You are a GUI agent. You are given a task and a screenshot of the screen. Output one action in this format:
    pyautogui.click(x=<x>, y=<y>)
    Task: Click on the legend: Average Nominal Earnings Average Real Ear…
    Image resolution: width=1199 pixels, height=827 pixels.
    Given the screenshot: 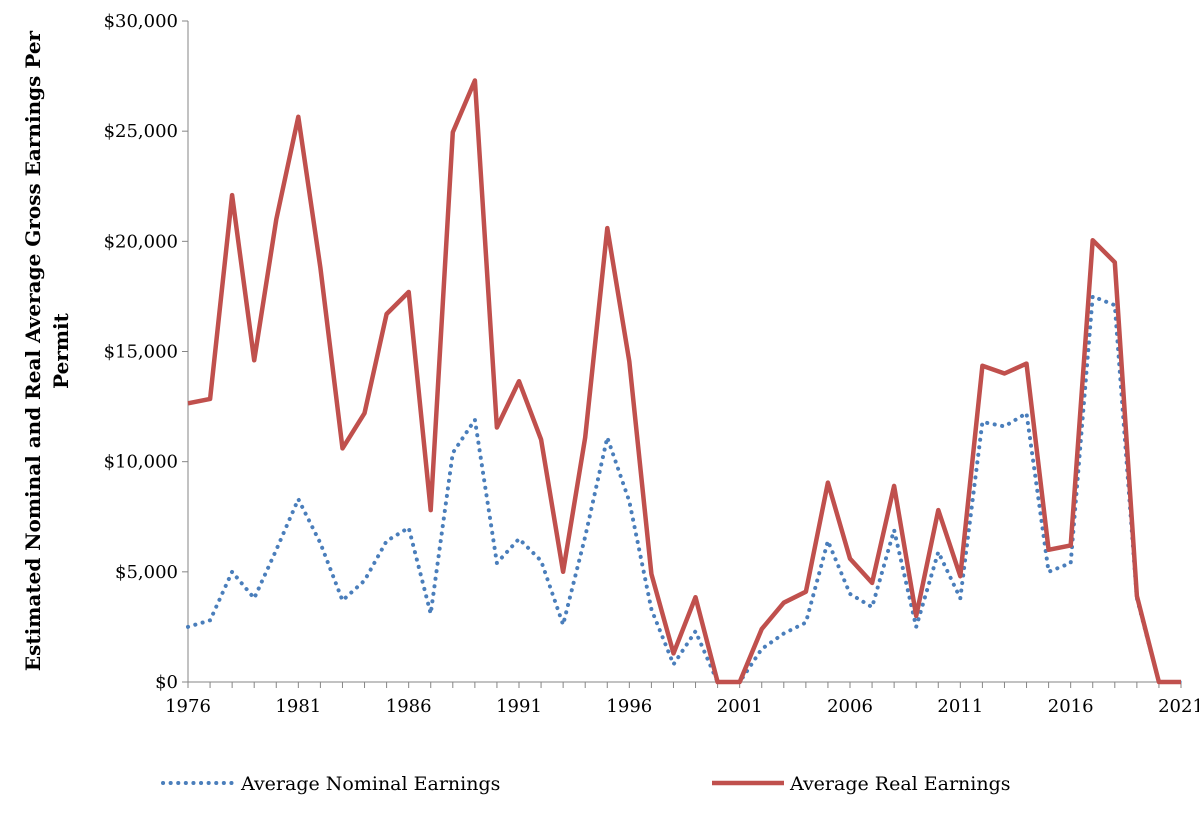 What is the action you would take?
    pyautogui.click(x=586, y=784)
    